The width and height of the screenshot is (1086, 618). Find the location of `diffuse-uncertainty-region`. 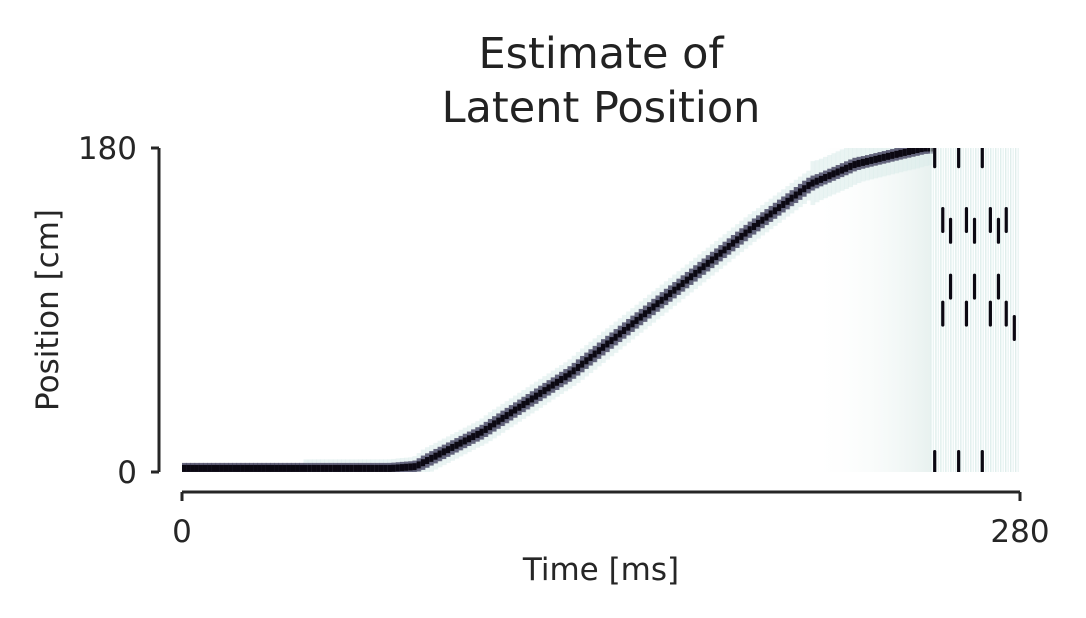

diffuse-uncertainty-region is located at coordinates (870, 310).